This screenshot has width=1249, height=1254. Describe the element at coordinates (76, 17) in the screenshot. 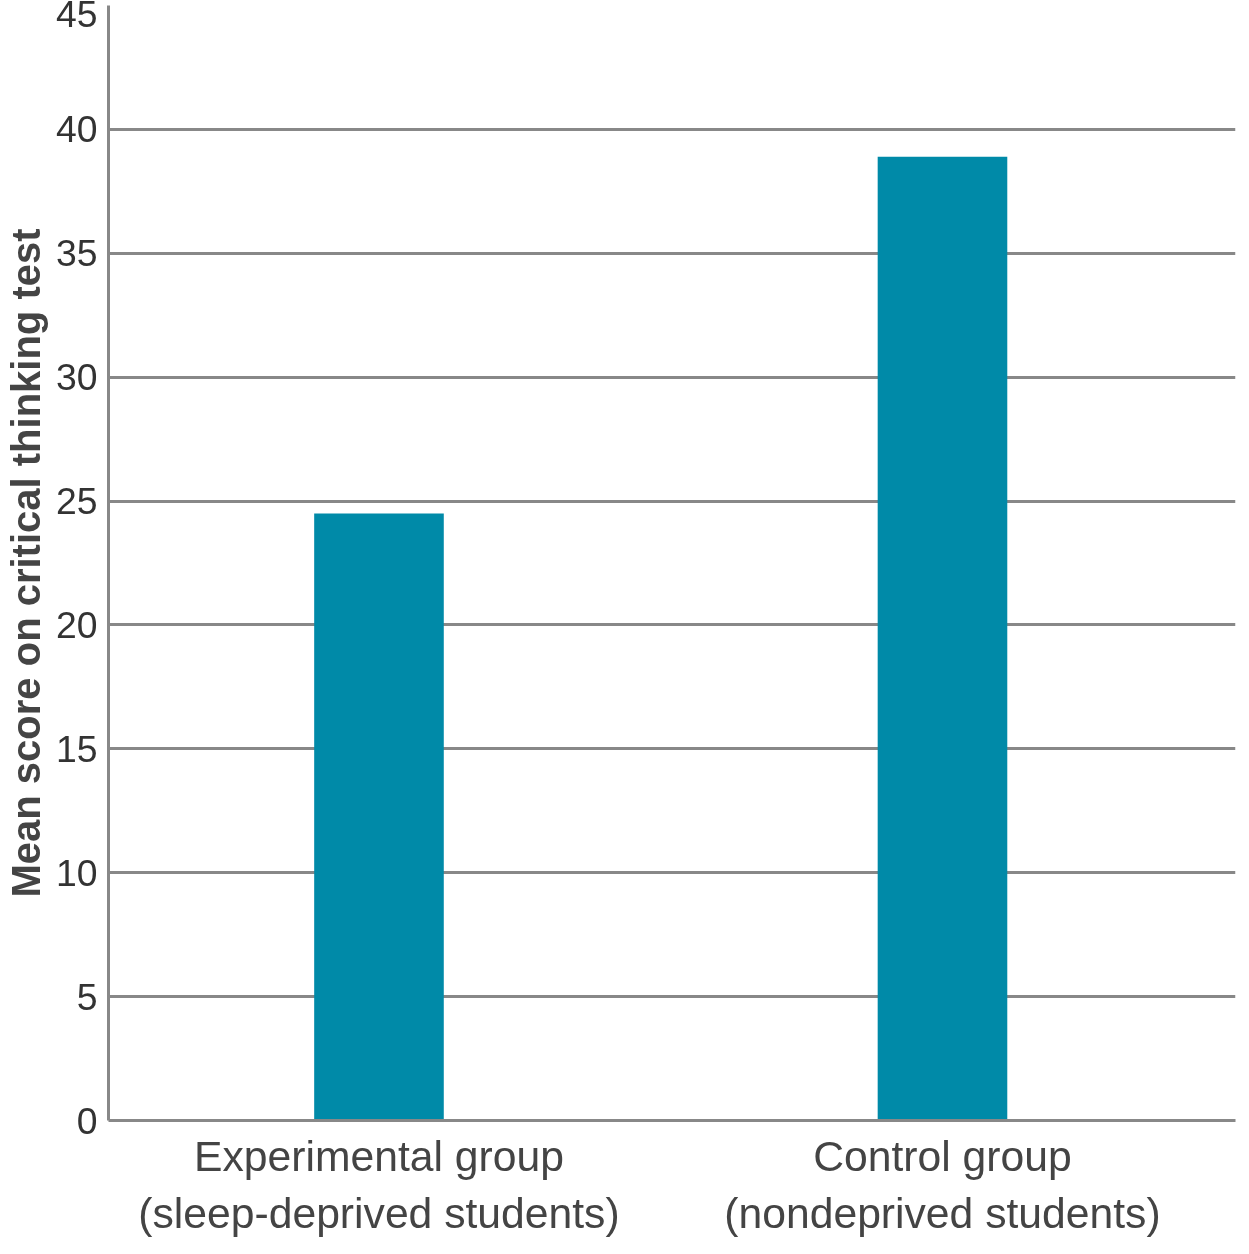

I see `y-tick-label: 45` at that location.